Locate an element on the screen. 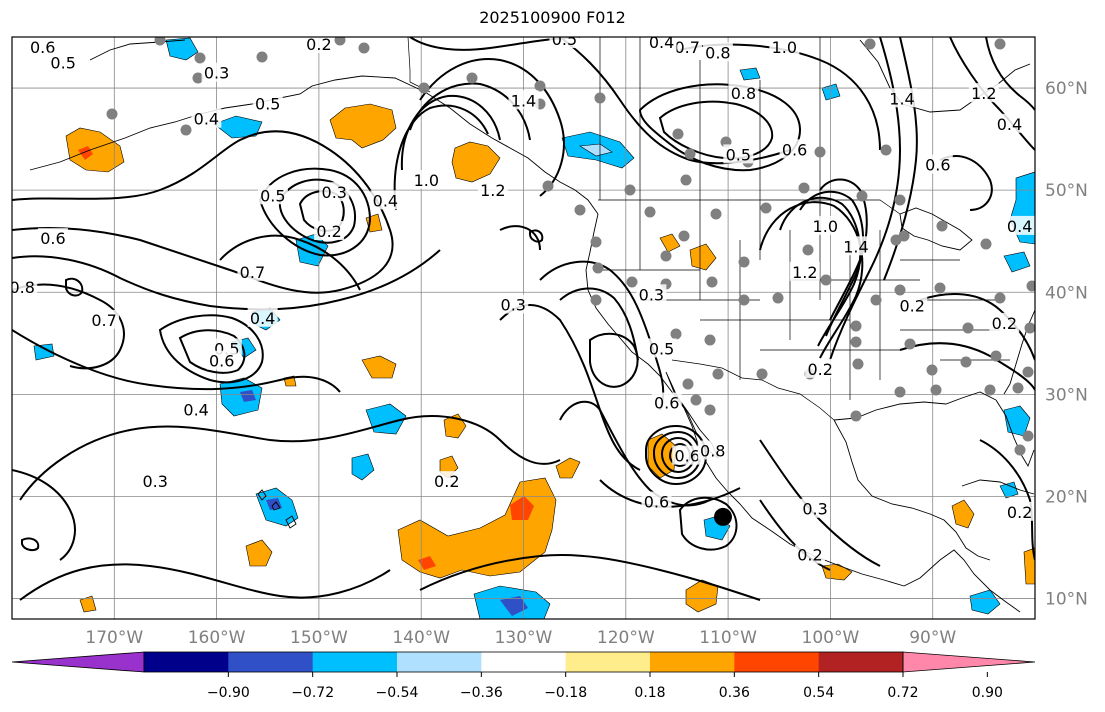 This screenshot has height=712, width=1105. colorbar-tick-label: −0.36 is located at coordinates (481, 693).